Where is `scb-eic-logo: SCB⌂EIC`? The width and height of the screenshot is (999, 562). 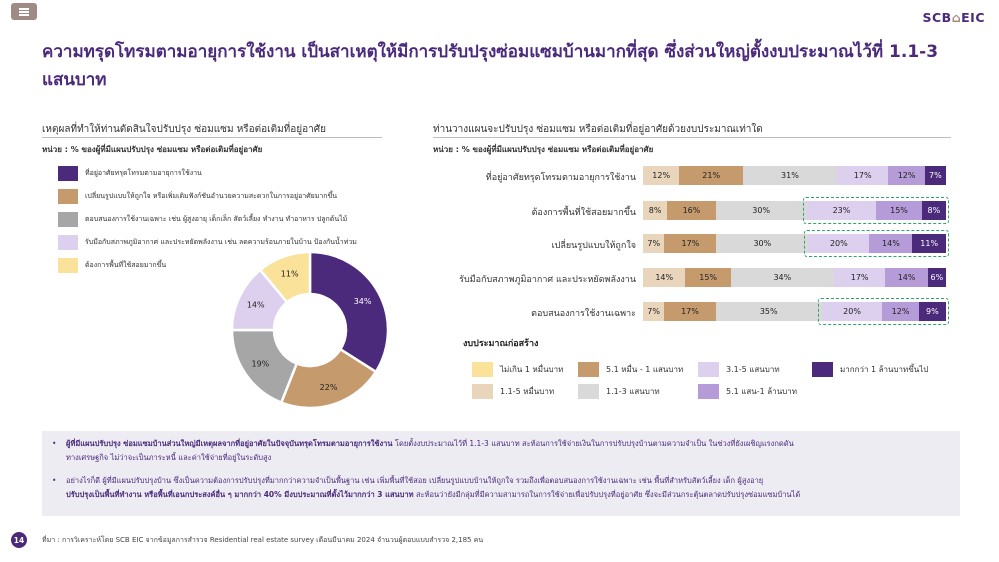 scb-eic-logo: SCB⌂EIC is located at coordinates (953, 17).